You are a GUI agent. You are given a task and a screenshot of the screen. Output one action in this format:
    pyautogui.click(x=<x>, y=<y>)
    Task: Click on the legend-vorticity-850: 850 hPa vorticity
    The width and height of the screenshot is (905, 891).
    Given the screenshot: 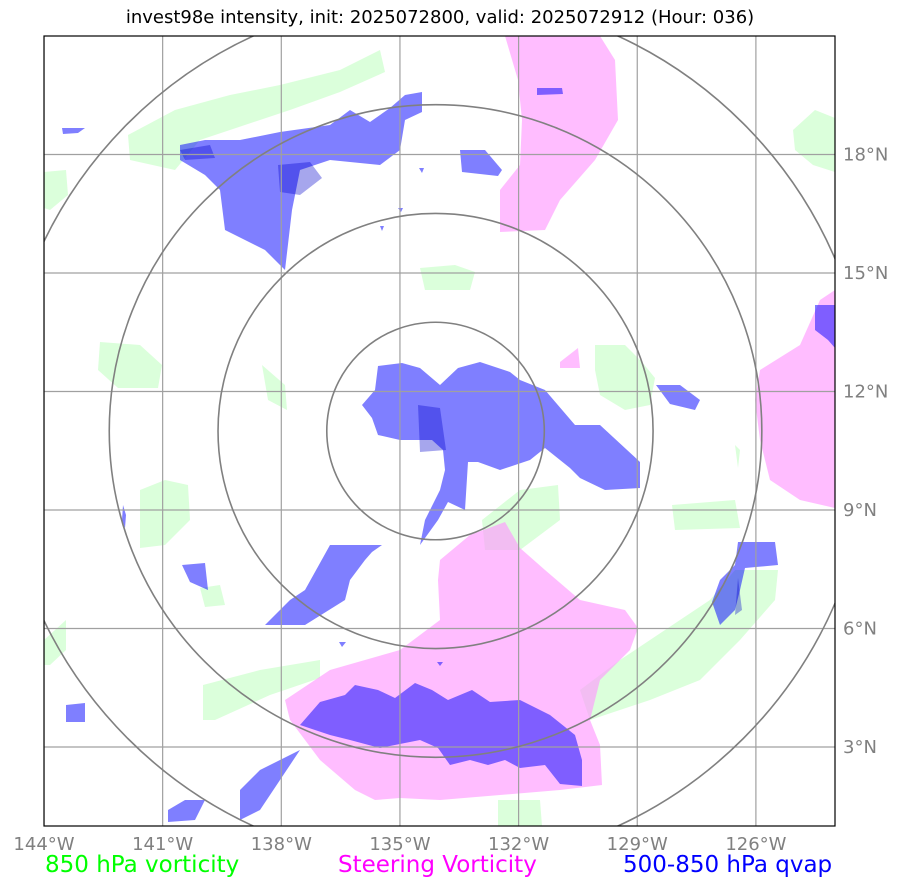 What is the action you would take?
    pyautogui.click(x=142, y=865)
    